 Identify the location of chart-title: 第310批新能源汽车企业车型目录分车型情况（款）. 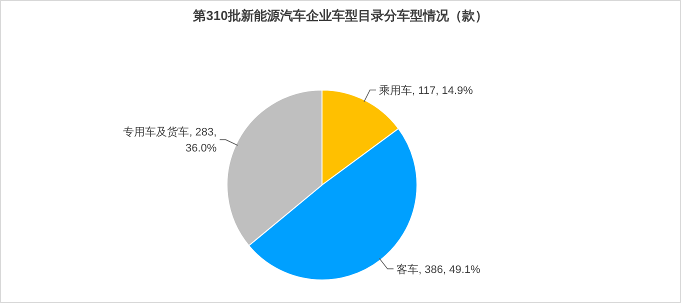
(340, 15).